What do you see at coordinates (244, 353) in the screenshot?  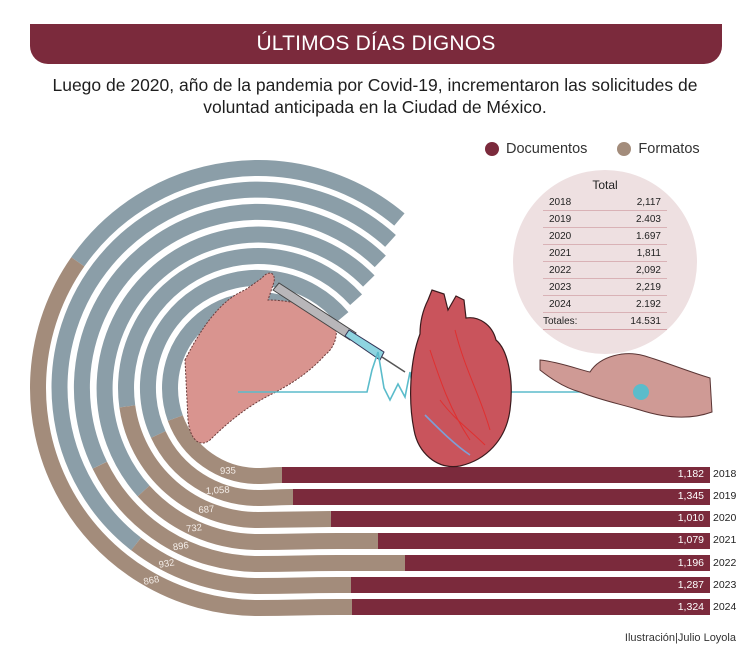 I see `ring-track-2019` at bounding box center [244, 353].